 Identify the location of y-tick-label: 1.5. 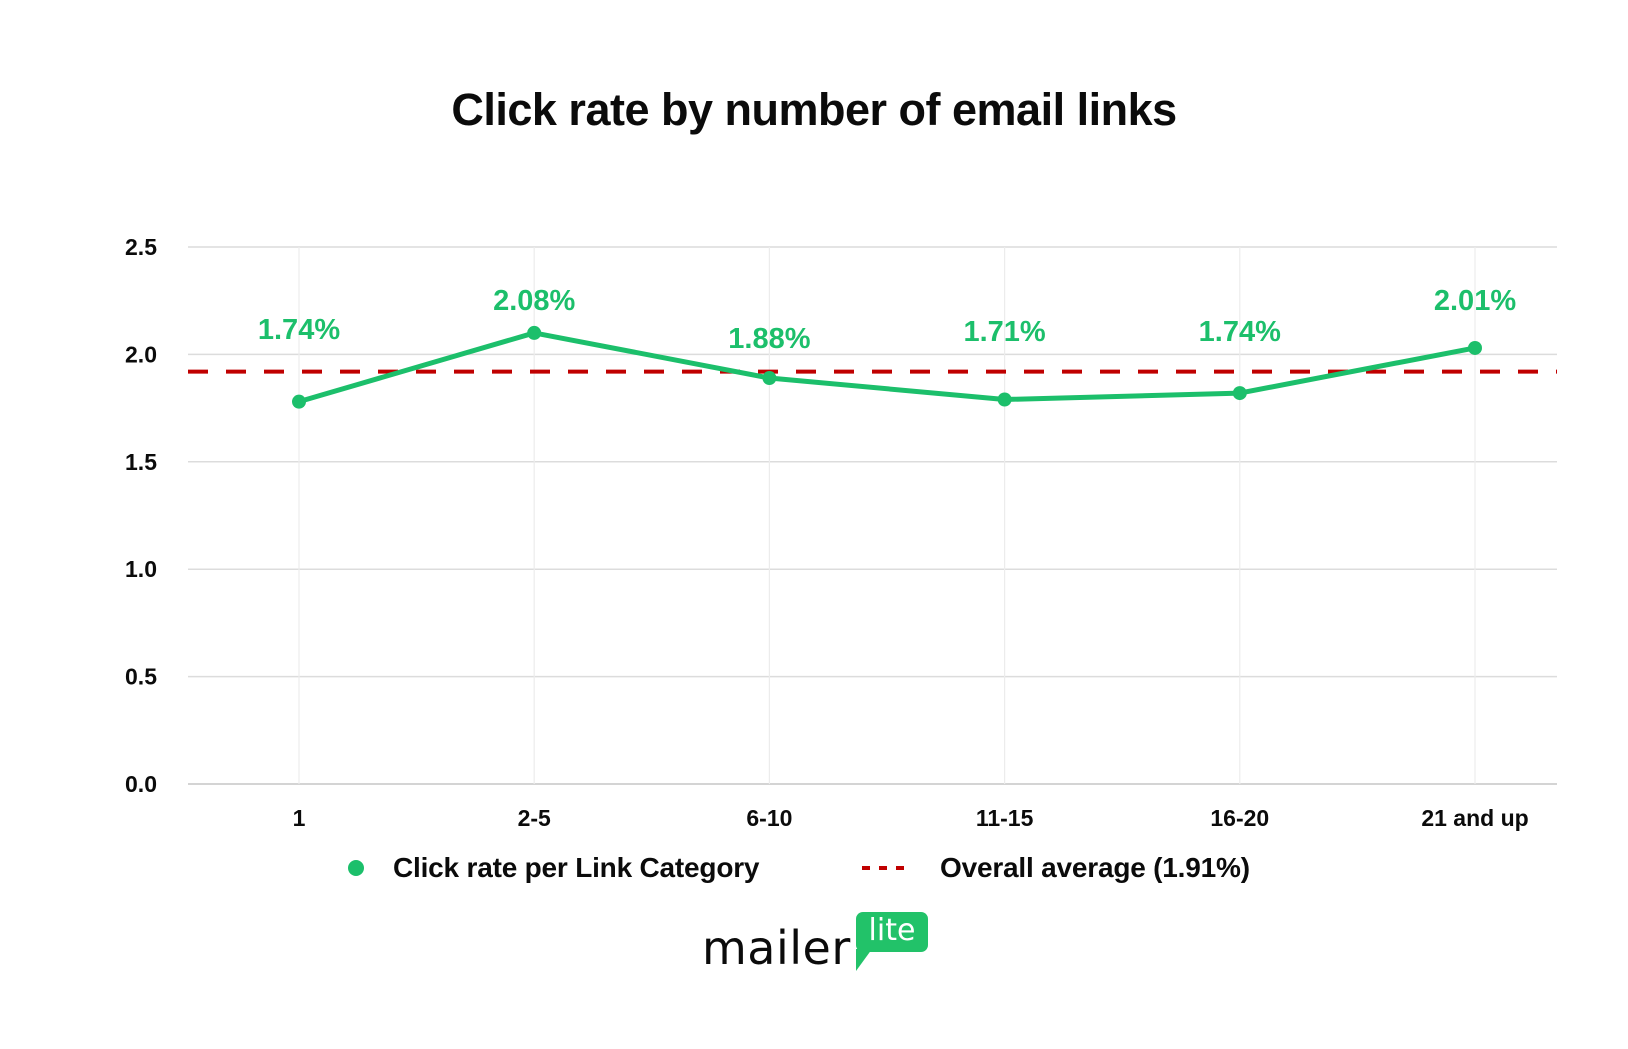
(141, 462).